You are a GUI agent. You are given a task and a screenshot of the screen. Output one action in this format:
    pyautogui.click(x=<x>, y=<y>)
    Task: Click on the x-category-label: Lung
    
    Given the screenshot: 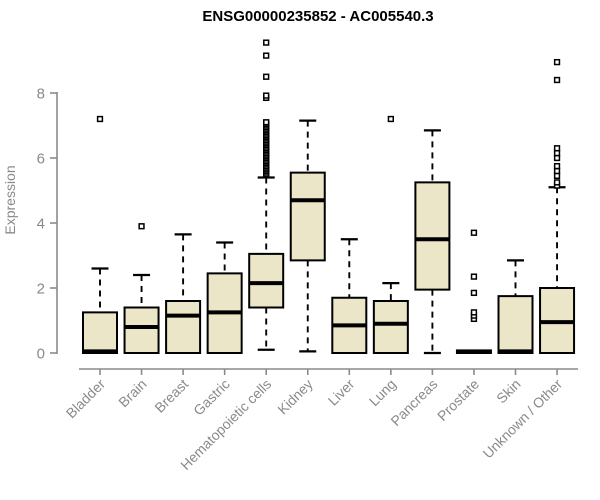 What is the action you would take?
    pyautogui.click(x=382, y=392)
    